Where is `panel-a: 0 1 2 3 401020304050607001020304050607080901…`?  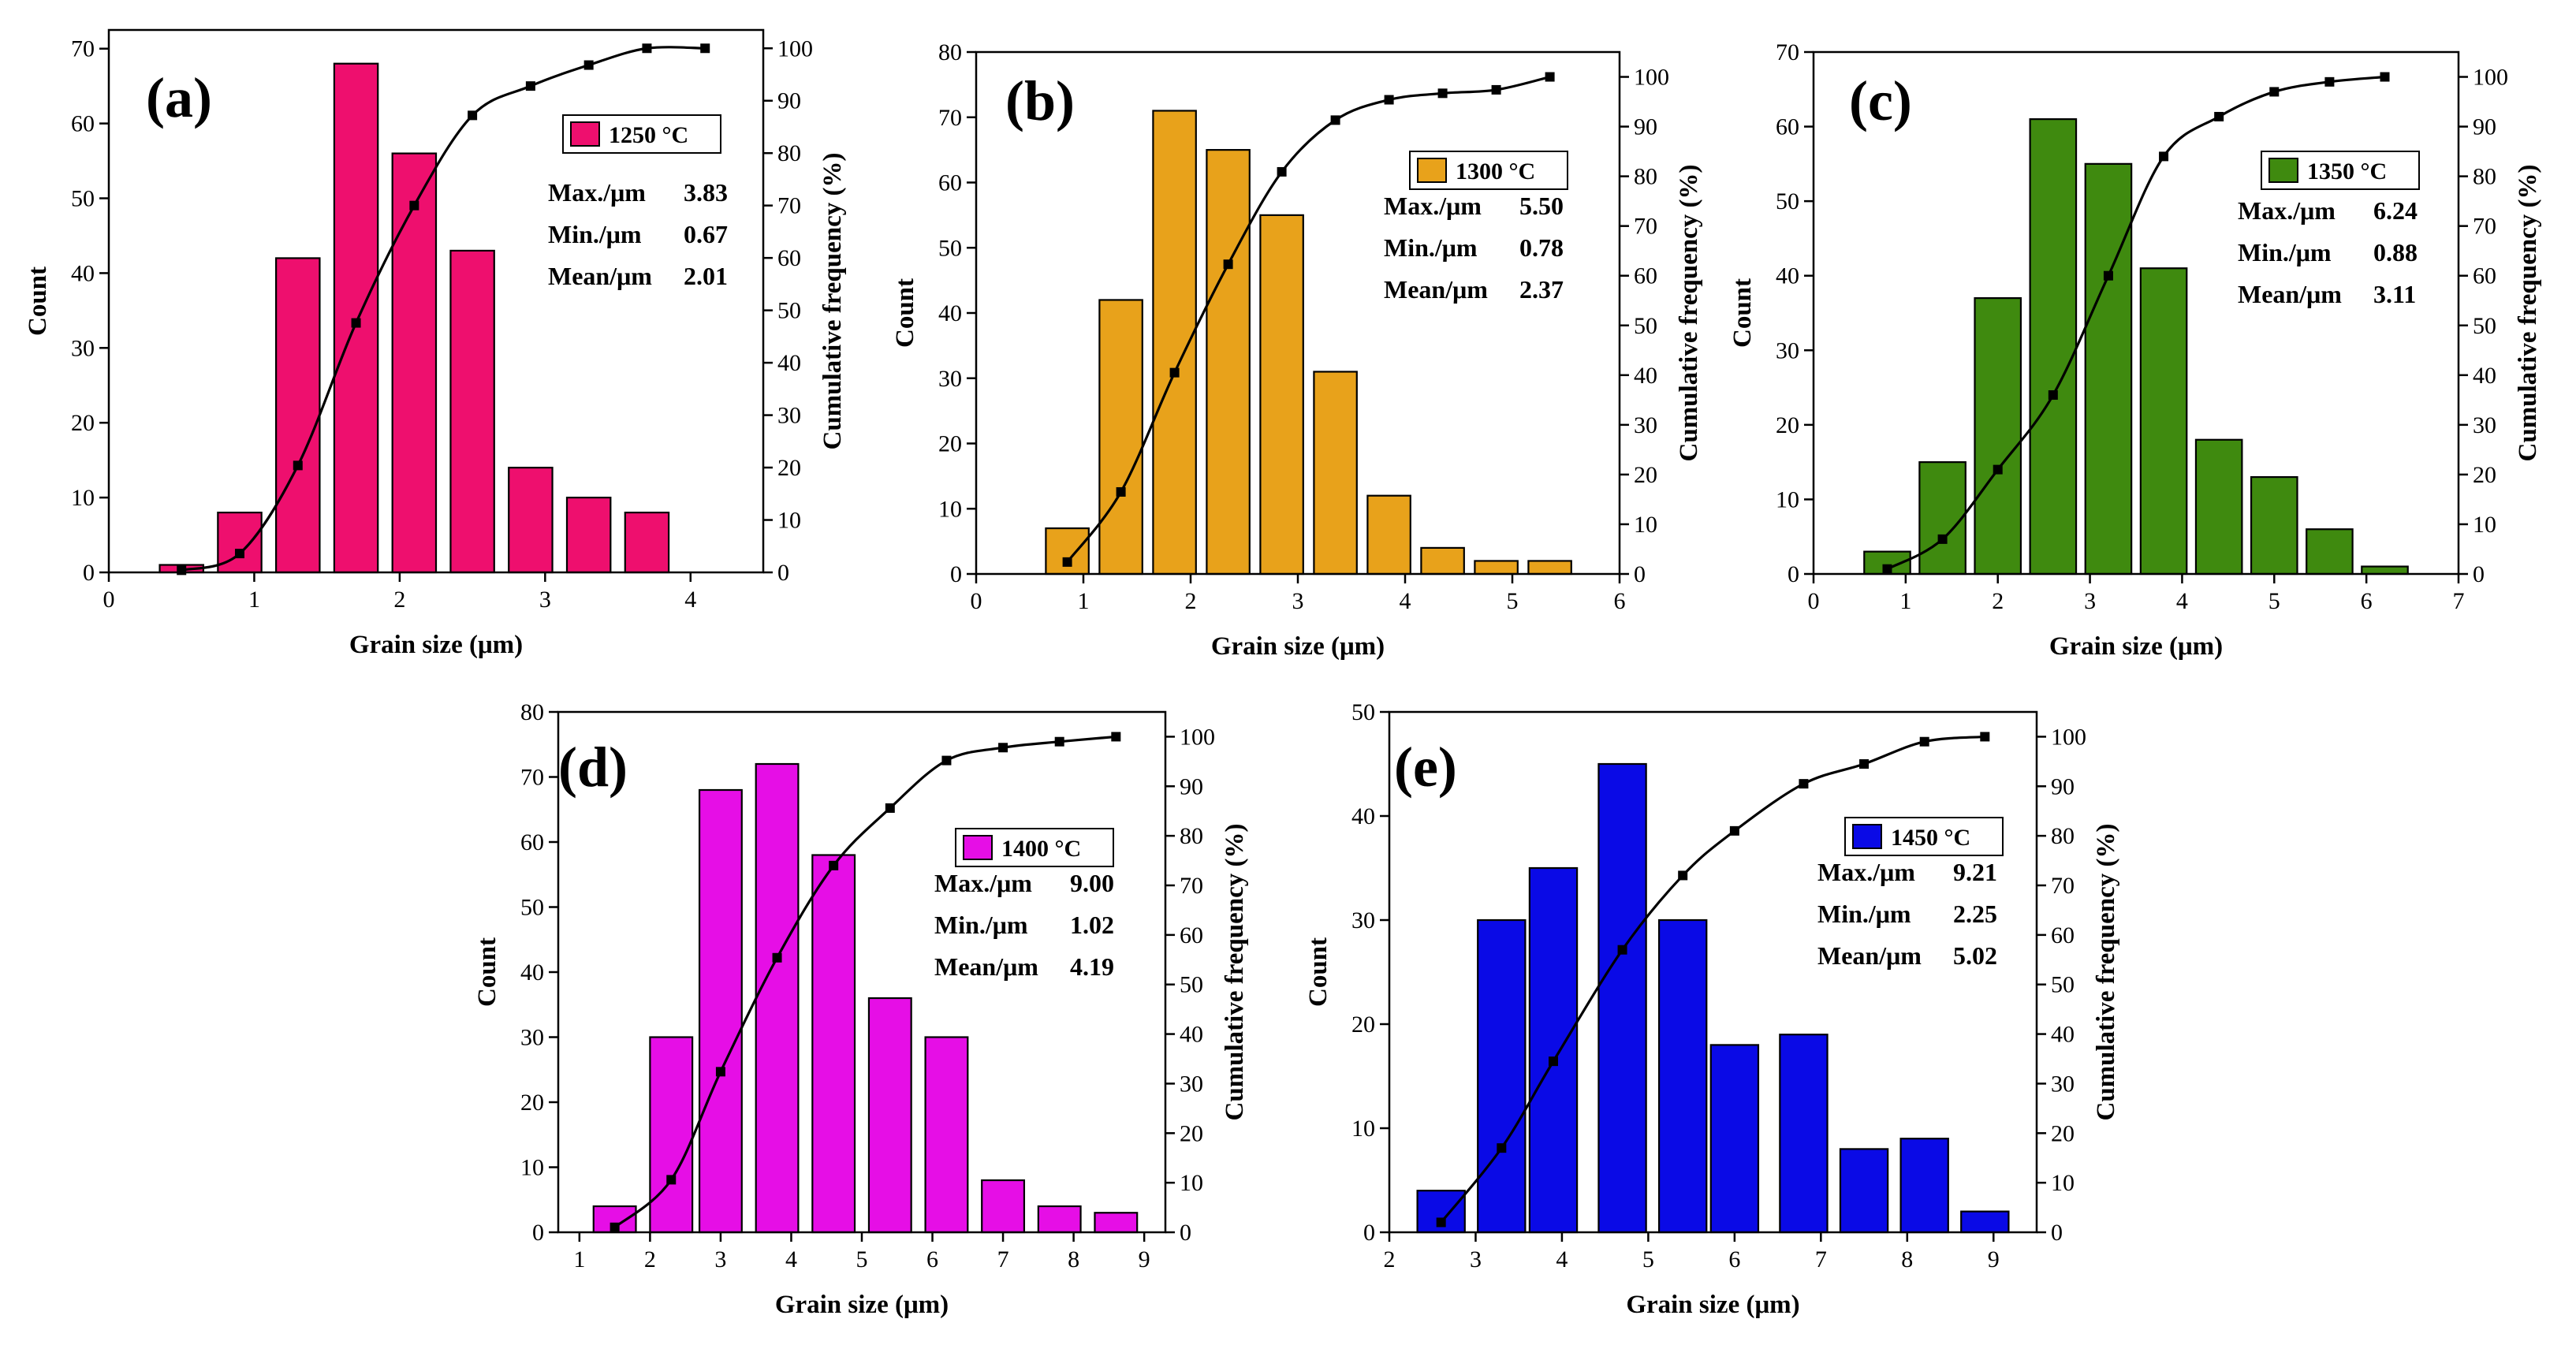 panel-a: 0 1 2 3 401020304050607001020304050607080901… is located at coordinates (436, 343).